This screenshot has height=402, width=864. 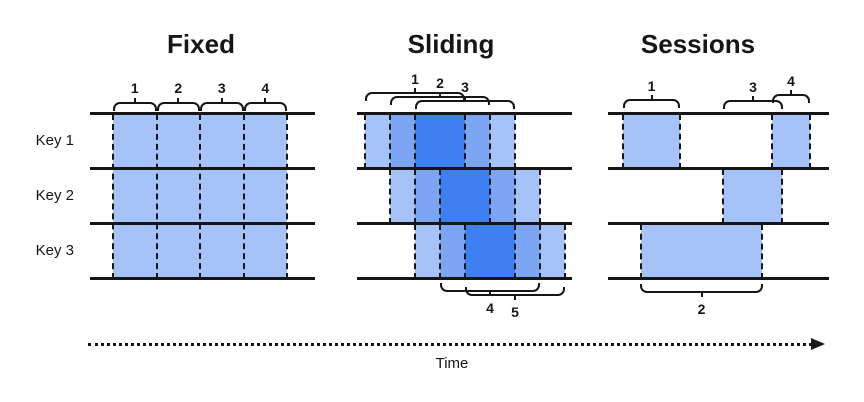 What do you see at coordinates (450, 344) in the screenshot?
I see `time-axis-line` at bounding box center [450, 344].